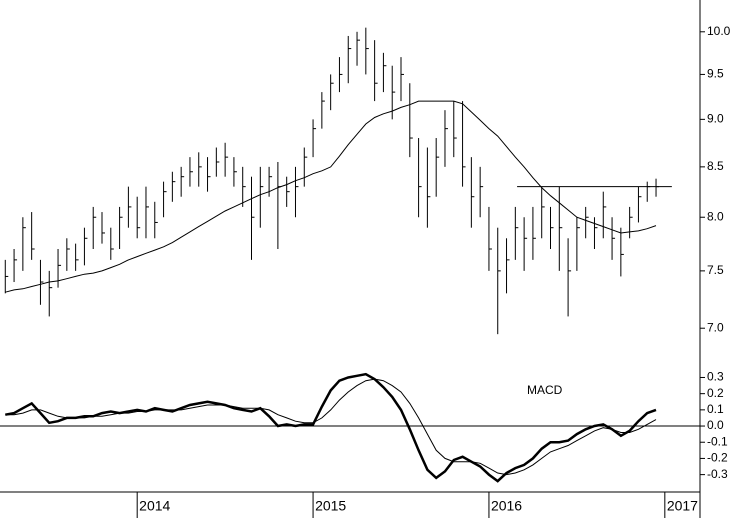 The width and height of the screenshot is (752, 518). Describe the element at coordinates (717, 458) in the screenshot. I see `y-tick-label: -0.2` at that location.